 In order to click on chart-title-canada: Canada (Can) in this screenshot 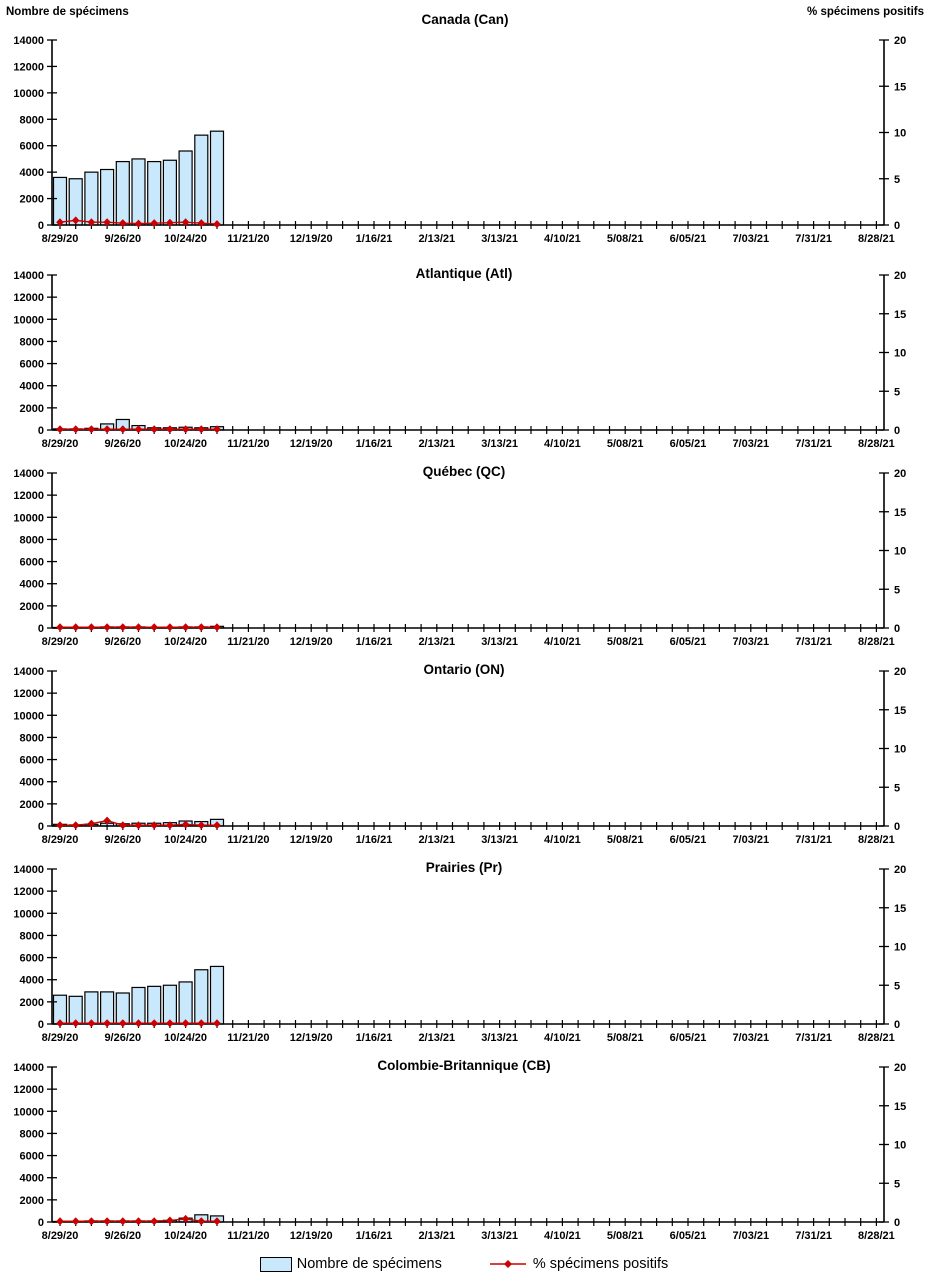, I will do `click(465, 19)`.